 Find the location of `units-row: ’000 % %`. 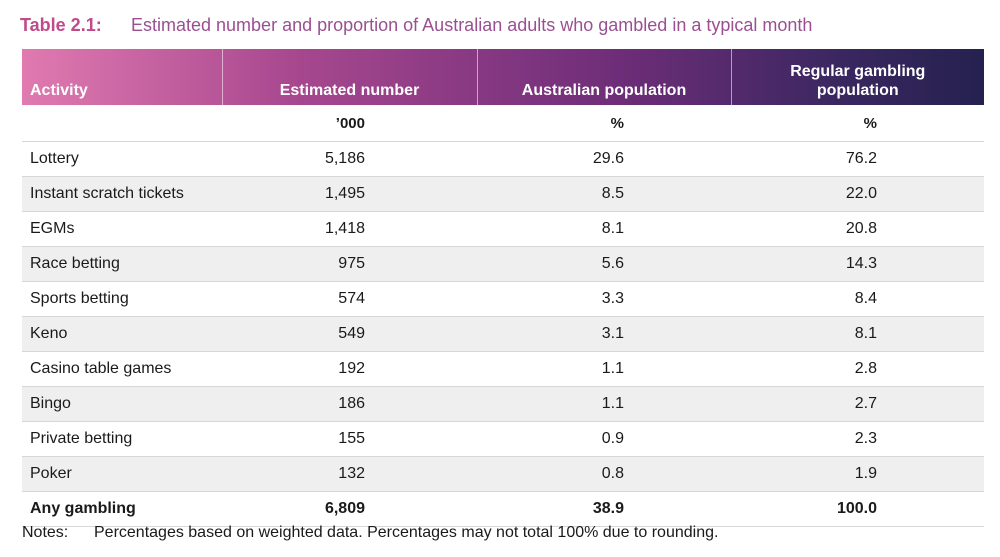

units-row: ’000 % % is located at coordinates (503, 123).